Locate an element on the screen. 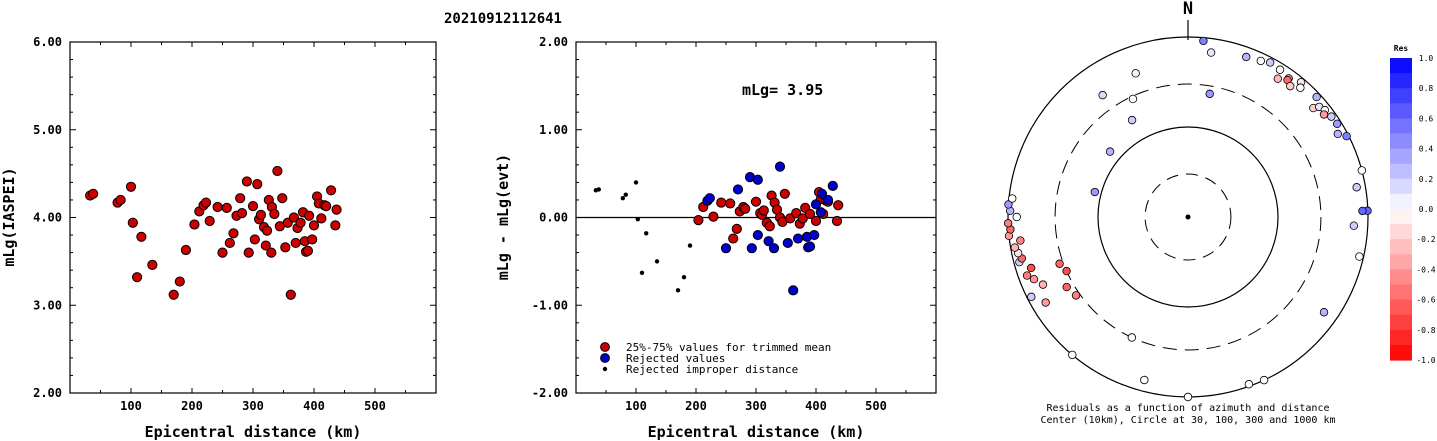  y-tick-label: 3.00 is located at coordinates (47, 305).